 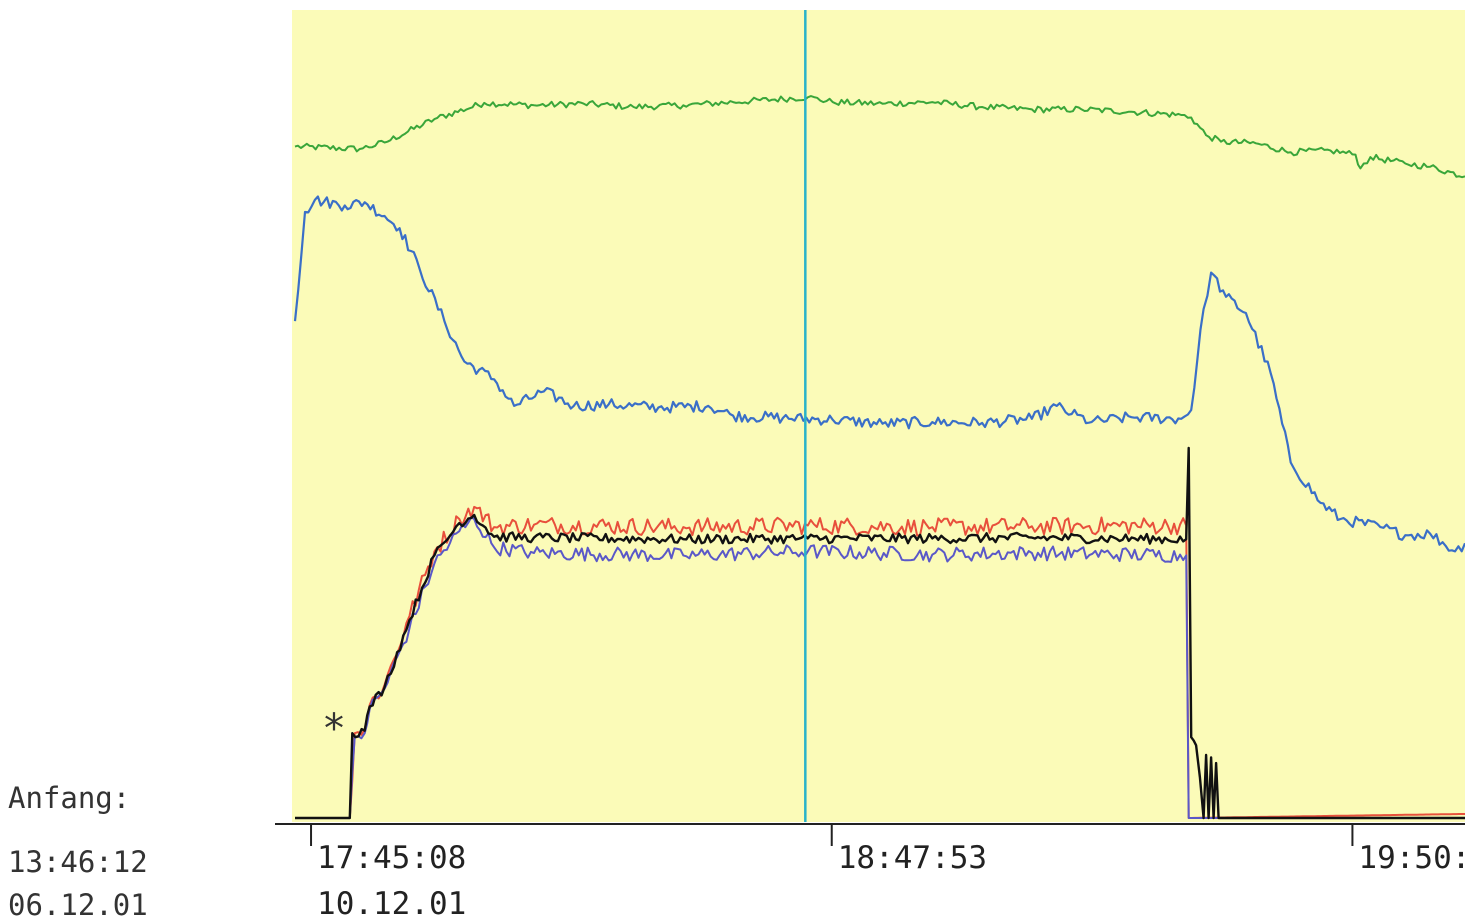 What do you see at coordinates (69, 798) in the screenshot?
I see `start-label: Anfang:` at bounding box center [69, 798].